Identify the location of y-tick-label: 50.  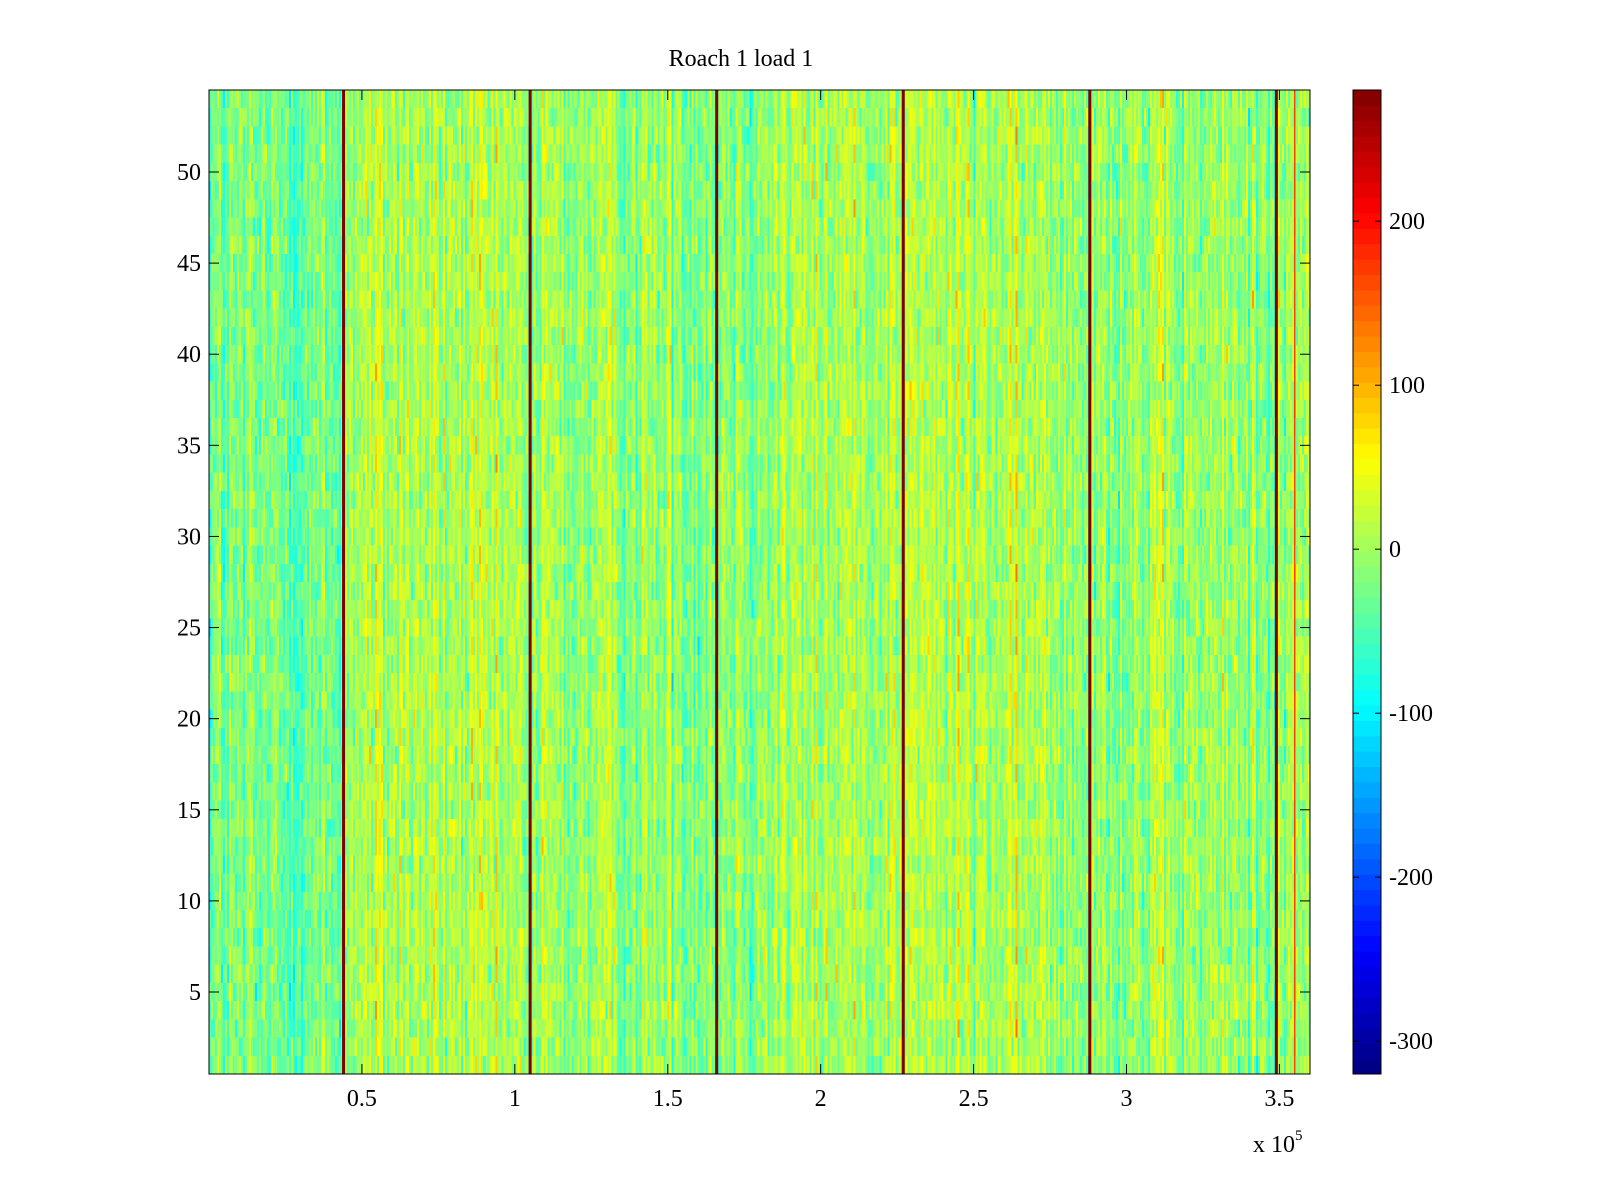
(189, 173).